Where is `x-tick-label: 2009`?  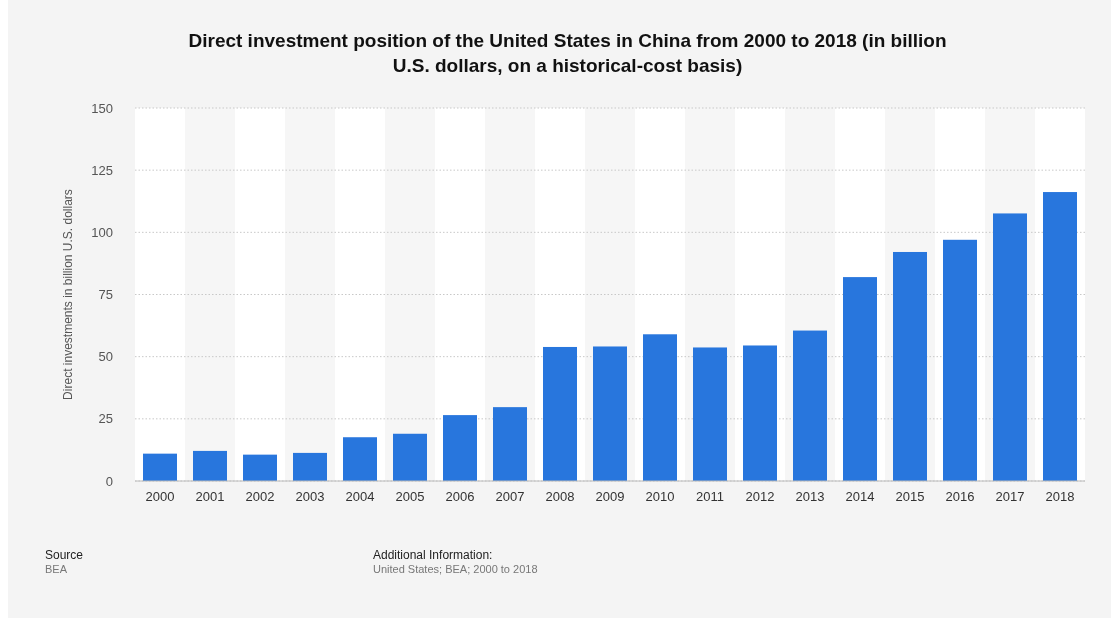 x-tick-label: 2009 is located at coordinates (610, 496).